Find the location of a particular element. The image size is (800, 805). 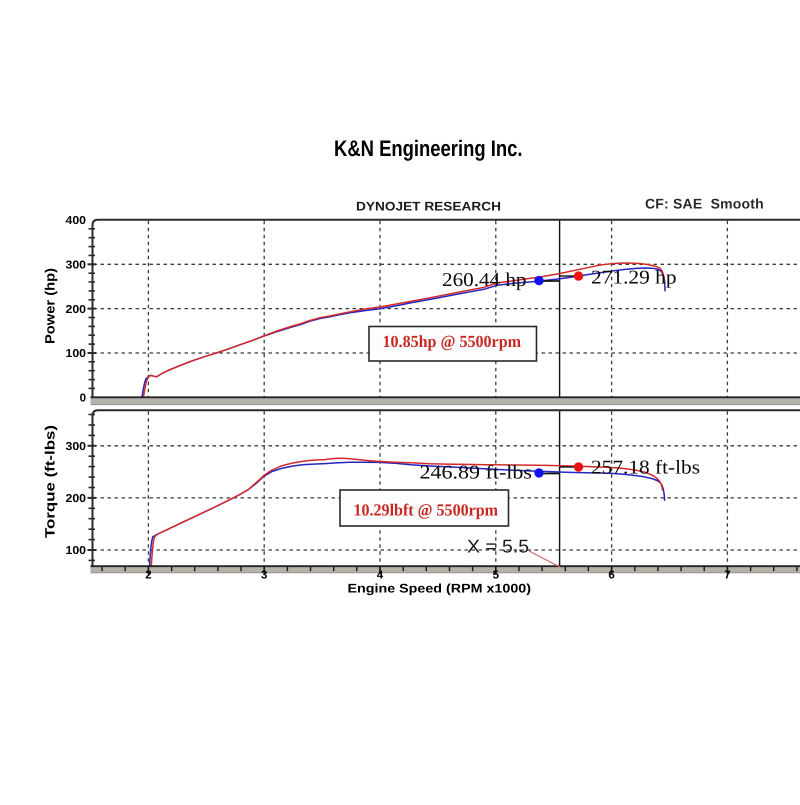

svg-text: 257.18 ft-lbs is located at coordinates (645, 468).